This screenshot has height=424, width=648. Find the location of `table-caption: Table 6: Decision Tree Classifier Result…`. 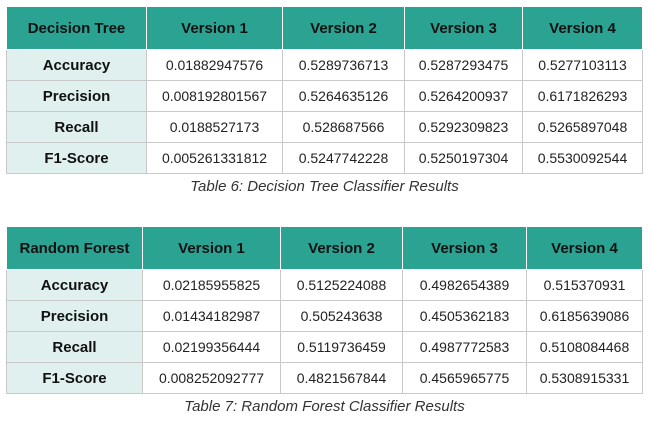

table-caption: Table 6: Decision Tree Classifier Result… is located at coordinates (324, 186).